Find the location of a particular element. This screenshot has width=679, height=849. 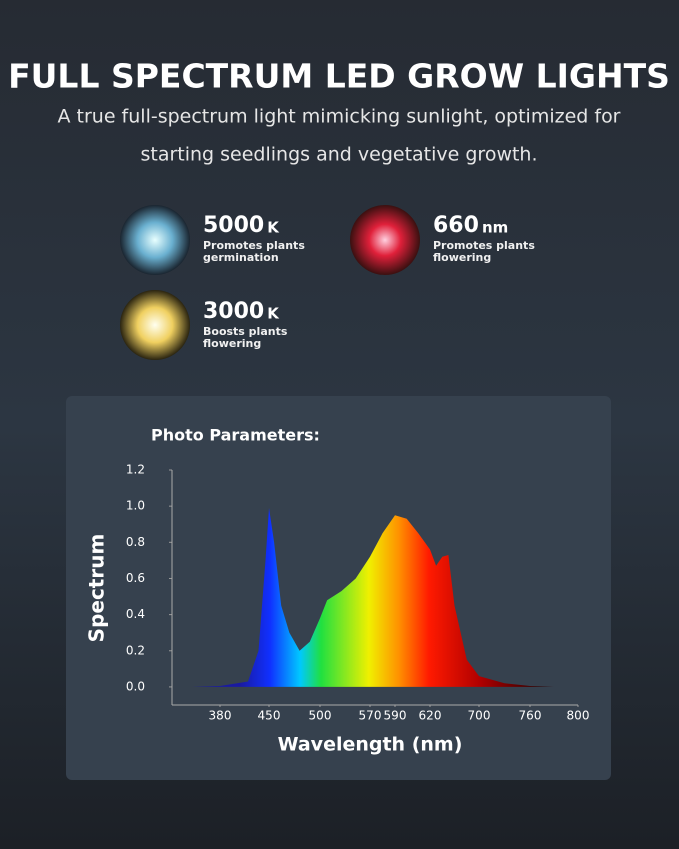

feature-unit: nm is located at coordinates (495, 228).